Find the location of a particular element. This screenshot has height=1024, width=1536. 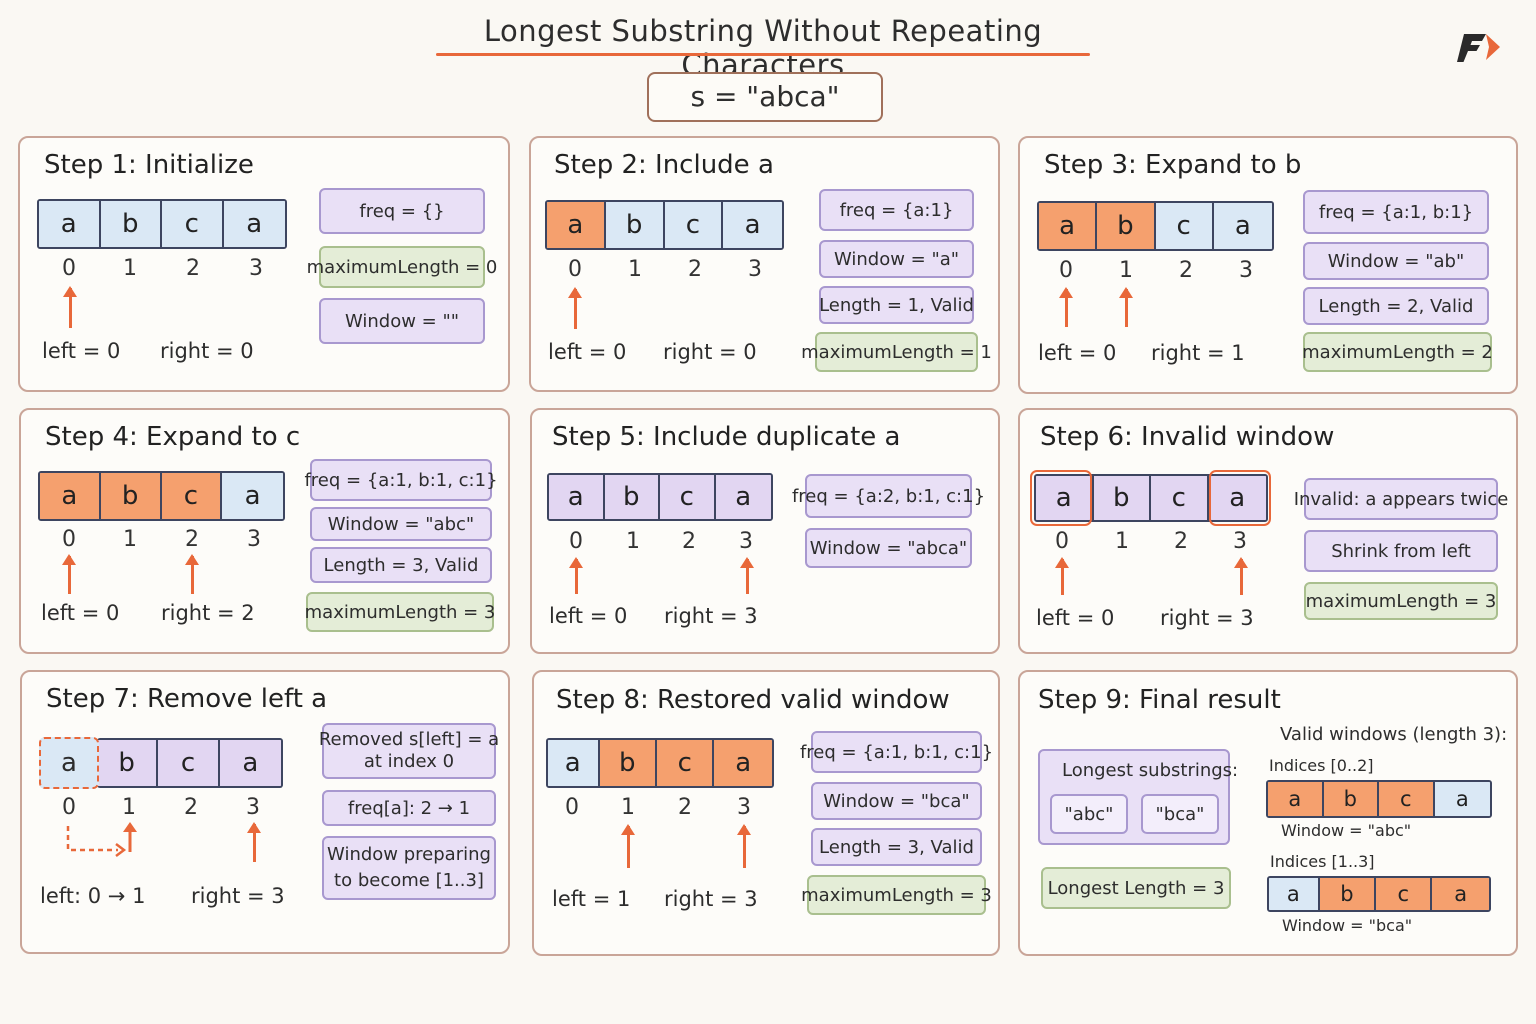

step-5-array: a b c a is located at coordinates (660, 497).